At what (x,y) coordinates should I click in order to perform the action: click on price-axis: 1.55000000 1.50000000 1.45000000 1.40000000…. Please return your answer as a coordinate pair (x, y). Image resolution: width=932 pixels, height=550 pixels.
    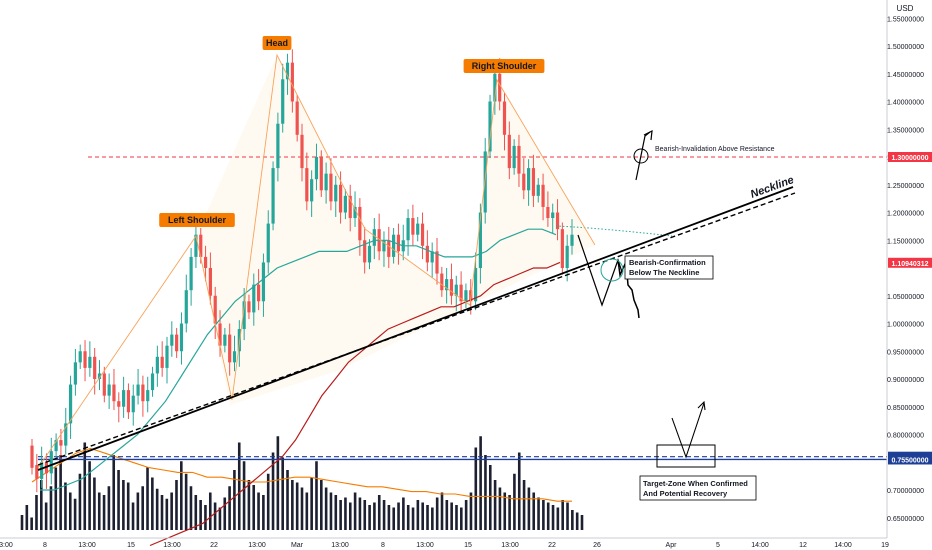
    Looking at the image, I should click on (909, 269).